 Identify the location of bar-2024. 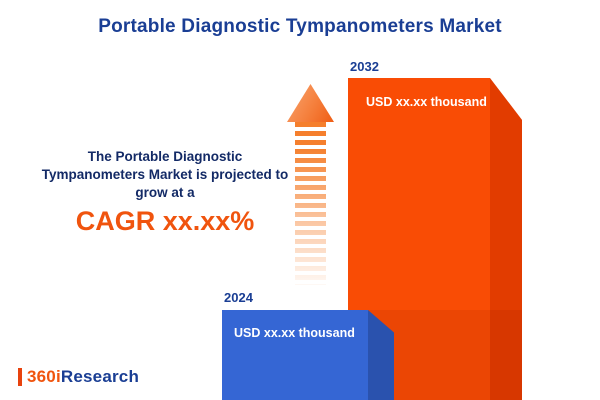
(295, 355).